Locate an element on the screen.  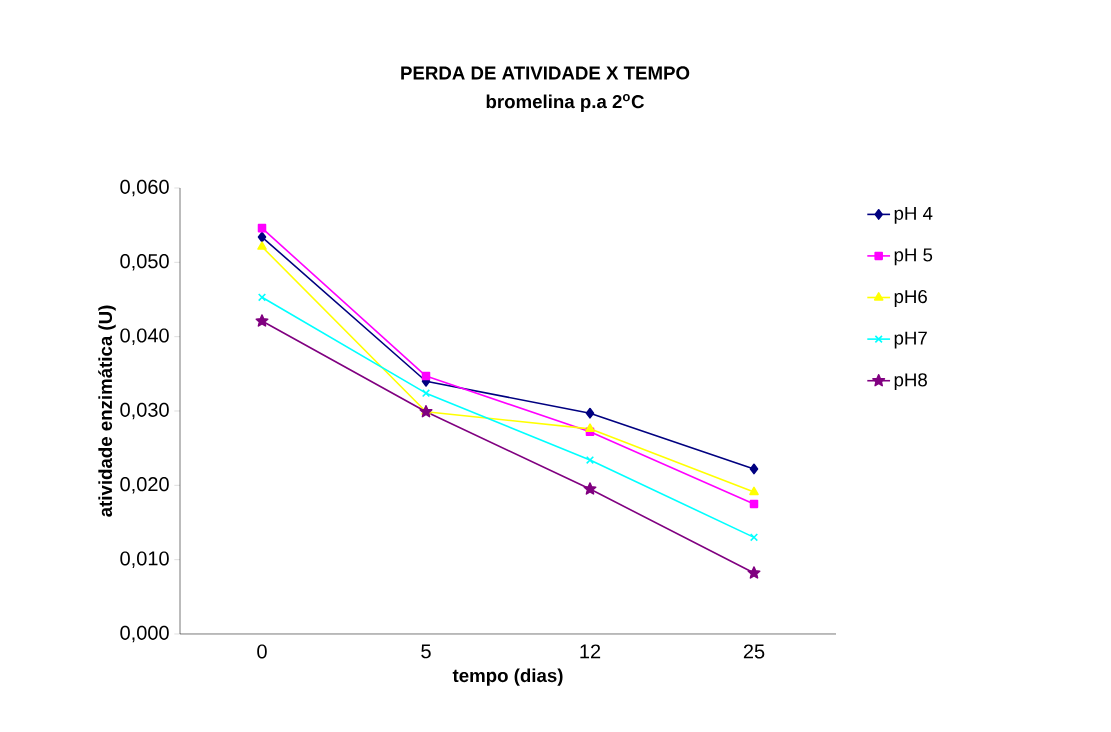
legend-label: pH6 is located at coordinates (910, 298).